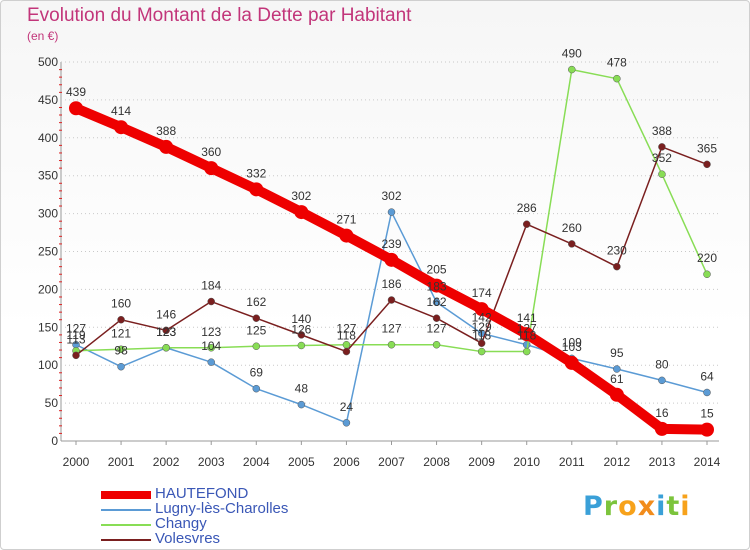  I want to click on data-label: 64, so click(707, 376).